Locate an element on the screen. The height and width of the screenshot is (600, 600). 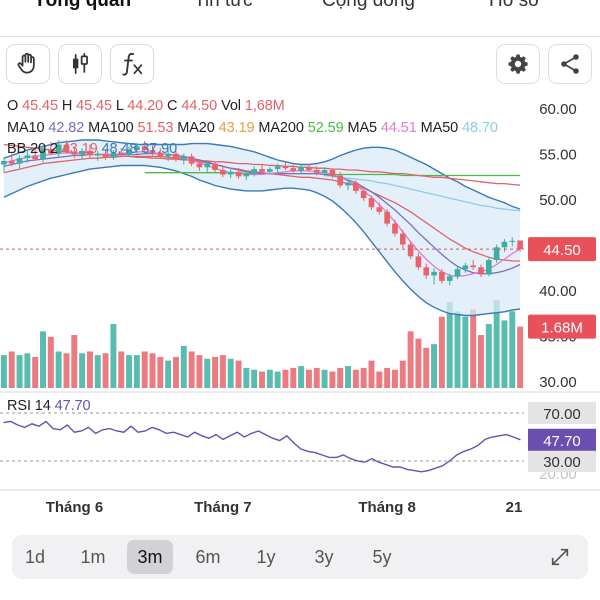
indicator-button is located at coordinates (132, 64).